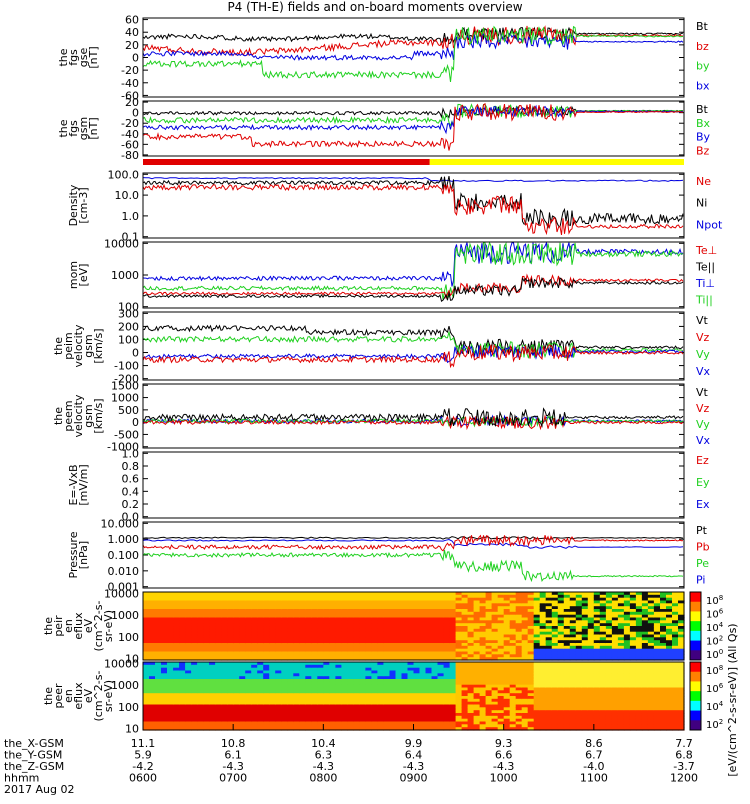 The height and width of the screenshot is (804, 750). I want to click on y-axis-label: velocity, so click(78, 345).